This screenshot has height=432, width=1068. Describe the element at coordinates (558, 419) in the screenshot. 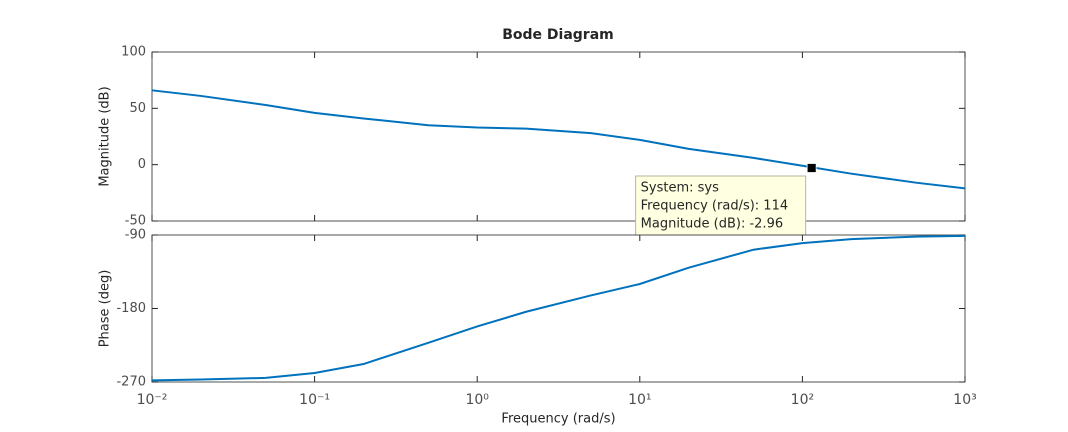

I see `x-axis-label: Frequency (rad/s)` at that location.